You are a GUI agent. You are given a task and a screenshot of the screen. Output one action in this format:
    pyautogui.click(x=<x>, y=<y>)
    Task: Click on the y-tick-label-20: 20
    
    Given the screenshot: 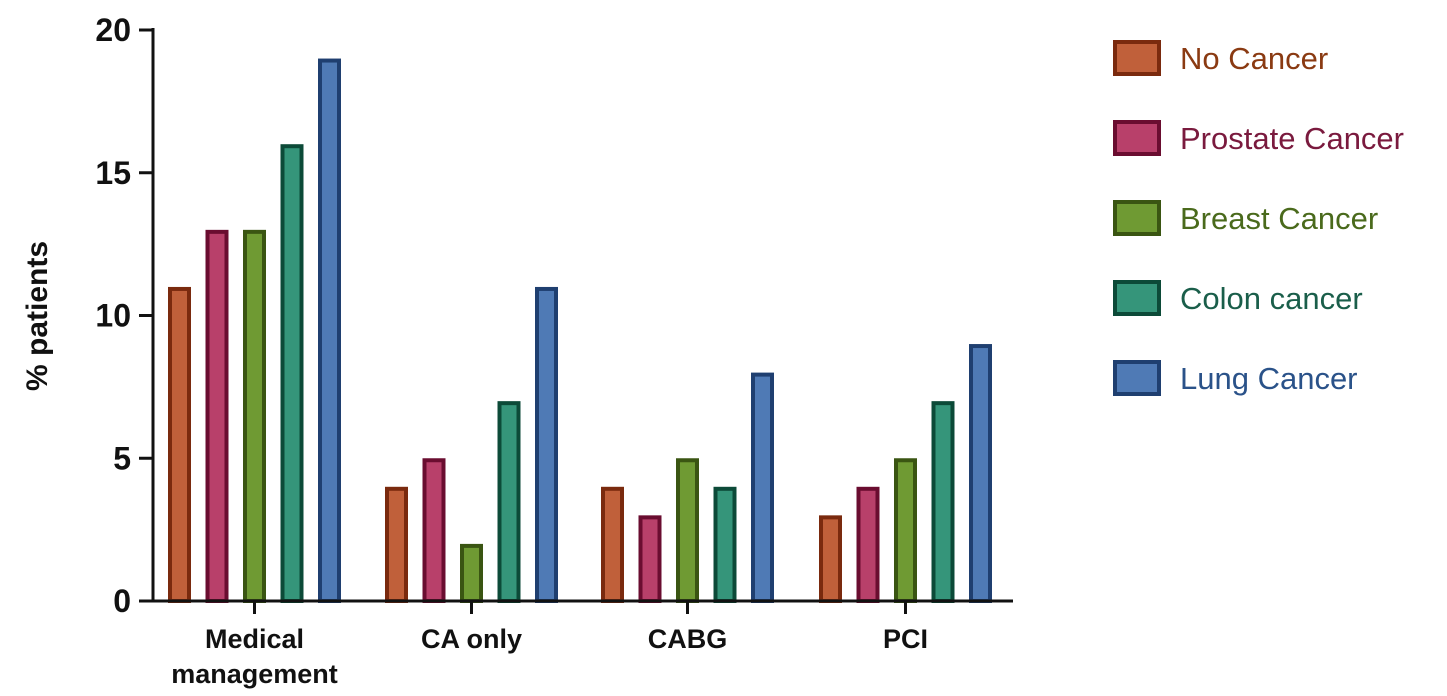 What is the action you would take?
    pyautogui.click(x=113, y=30)
    